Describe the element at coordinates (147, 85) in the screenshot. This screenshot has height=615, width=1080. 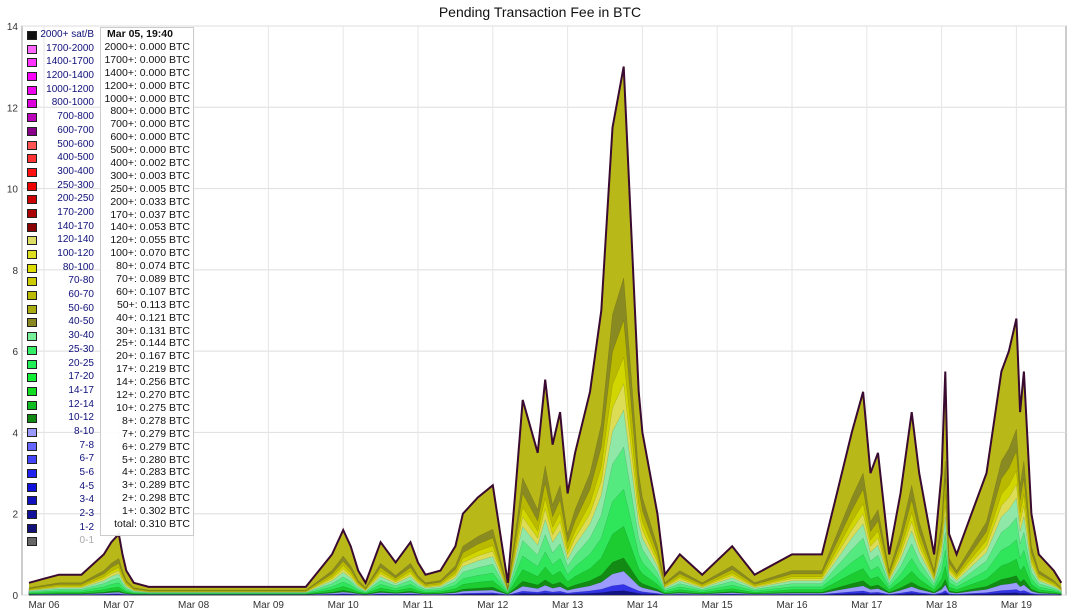
I see `tooltip-row: 1200+: 0.000 BTC` at that location.